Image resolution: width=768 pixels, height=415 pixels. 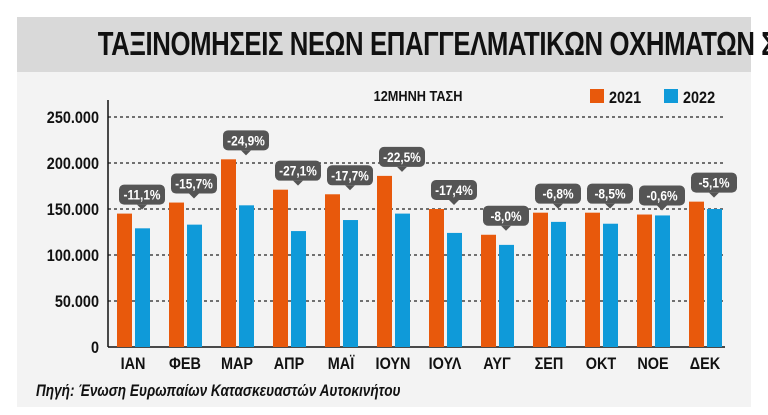 I want to click on x-tick-label: ΜΑΡ, so click(x=237, y=364).